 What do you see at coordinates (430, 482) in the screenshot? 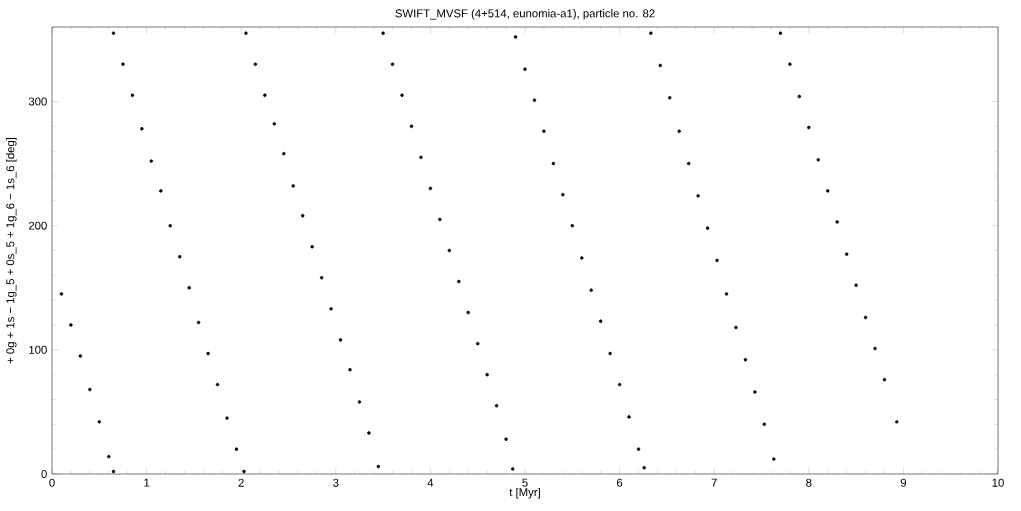
I see `x-tick-label: 4` at bounding box center [430, 482].